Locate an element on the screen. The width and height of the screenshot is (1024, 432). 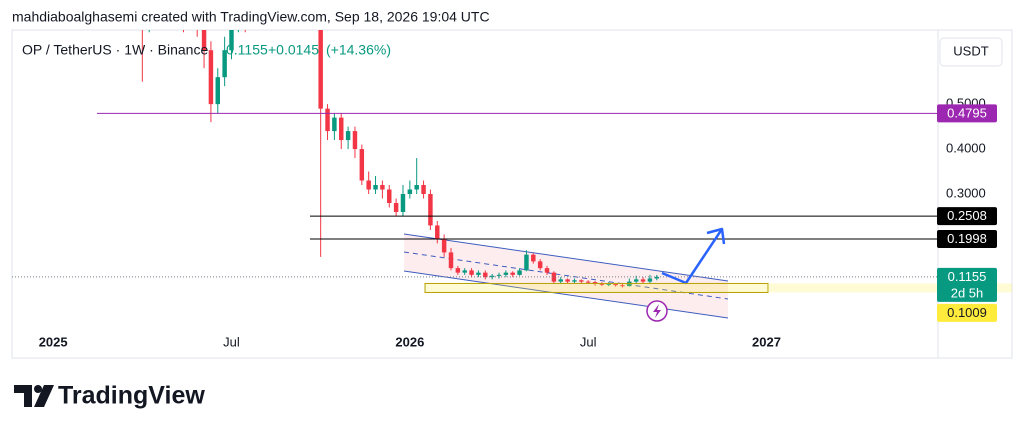
brand-logo is located at coordinates (23, 396).